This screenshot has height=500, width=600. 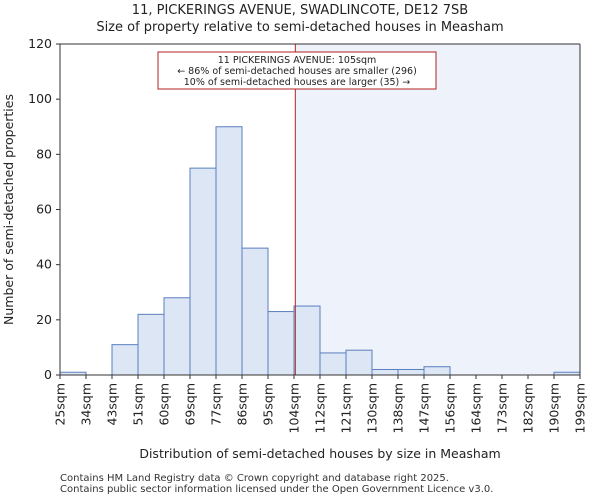 I want to click on x-tick-label: 173sqm, so click(x=502, y=408).